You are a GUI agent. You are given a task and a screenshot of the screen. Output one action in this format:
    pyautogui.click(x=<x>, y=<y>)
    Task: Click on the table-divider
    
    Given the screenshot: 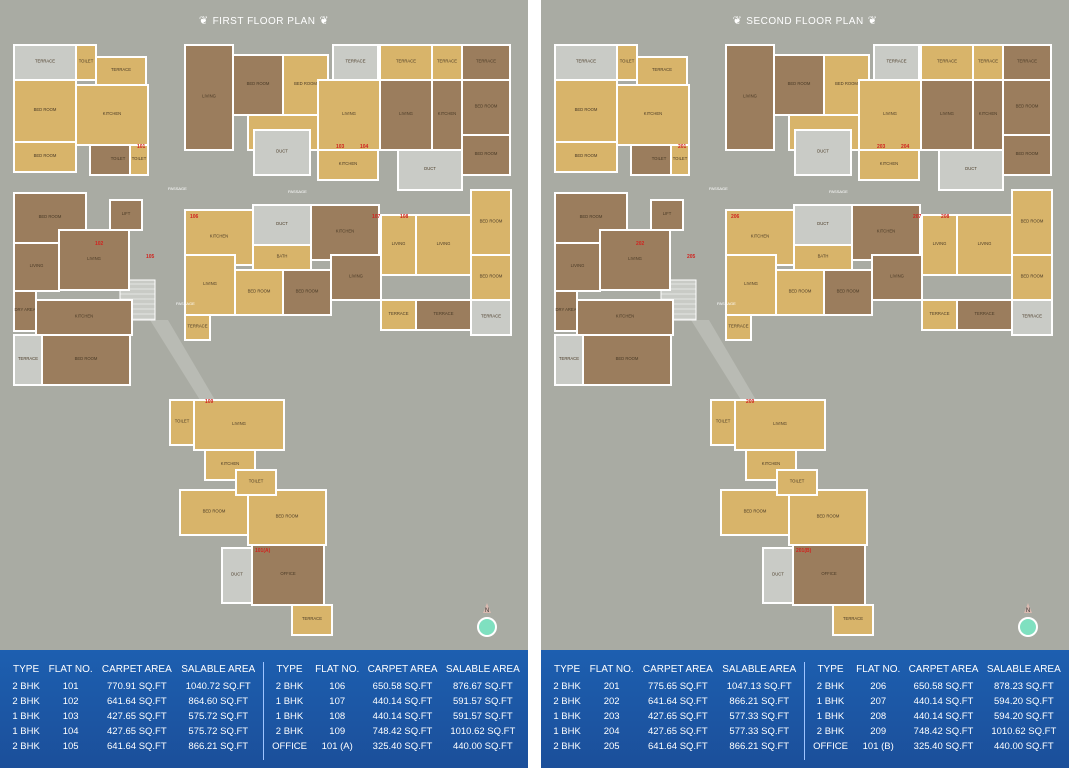 What is the action you would take?
    pyautogui.click(x=804, y=711)
    